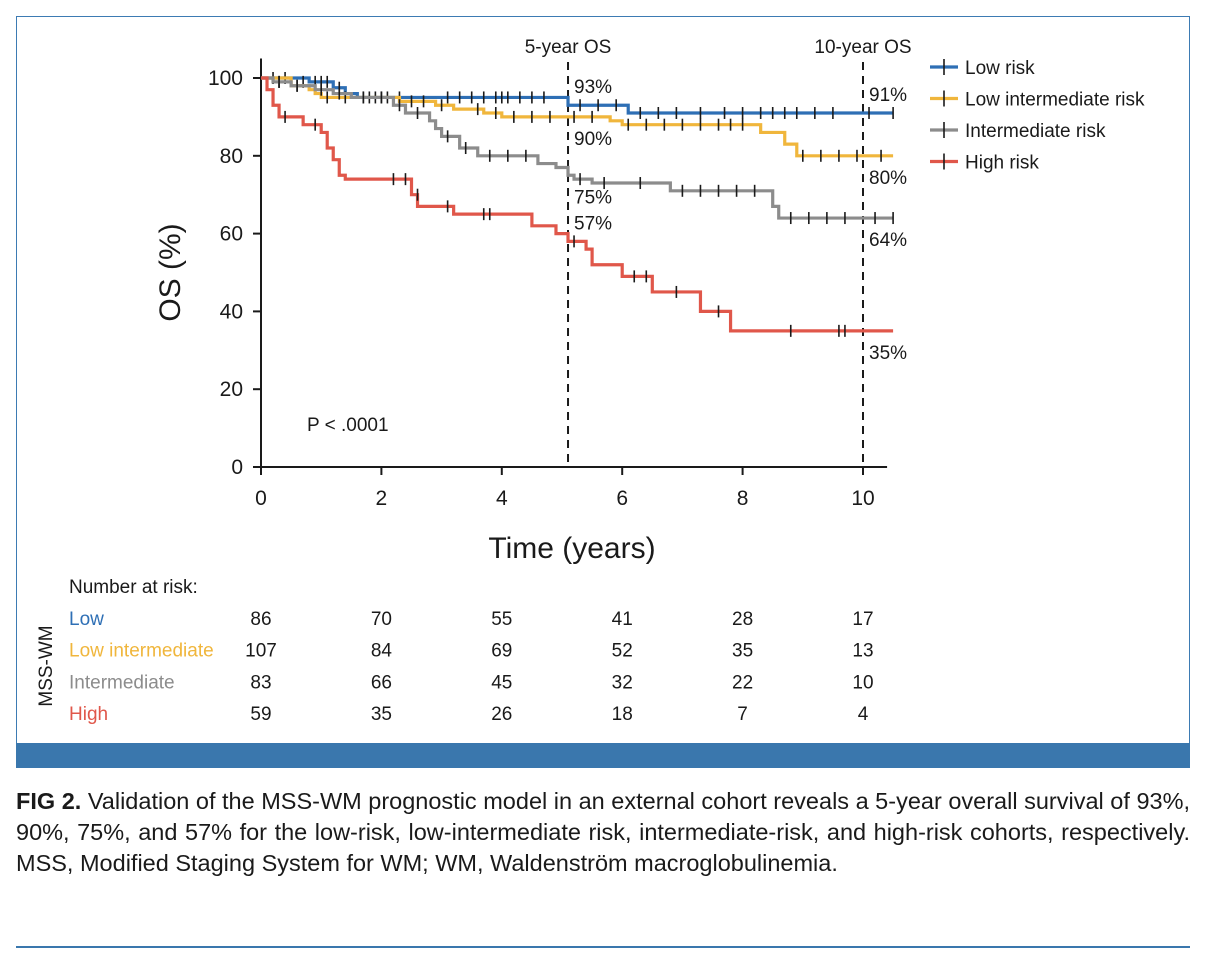  Describe the element at coordinates (502, 498) in the screenshot. I see `x-tick-label: 4` at that location.